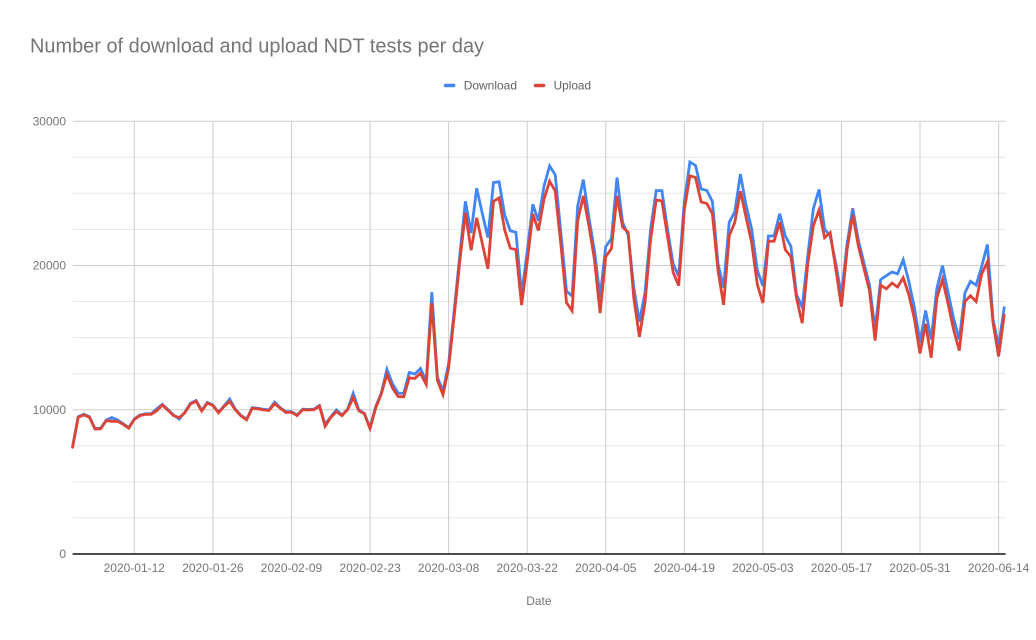  Describe the element at coordinates (999, 568) in the screenshot. I see `svg-text: 2020-06-14` at that location.